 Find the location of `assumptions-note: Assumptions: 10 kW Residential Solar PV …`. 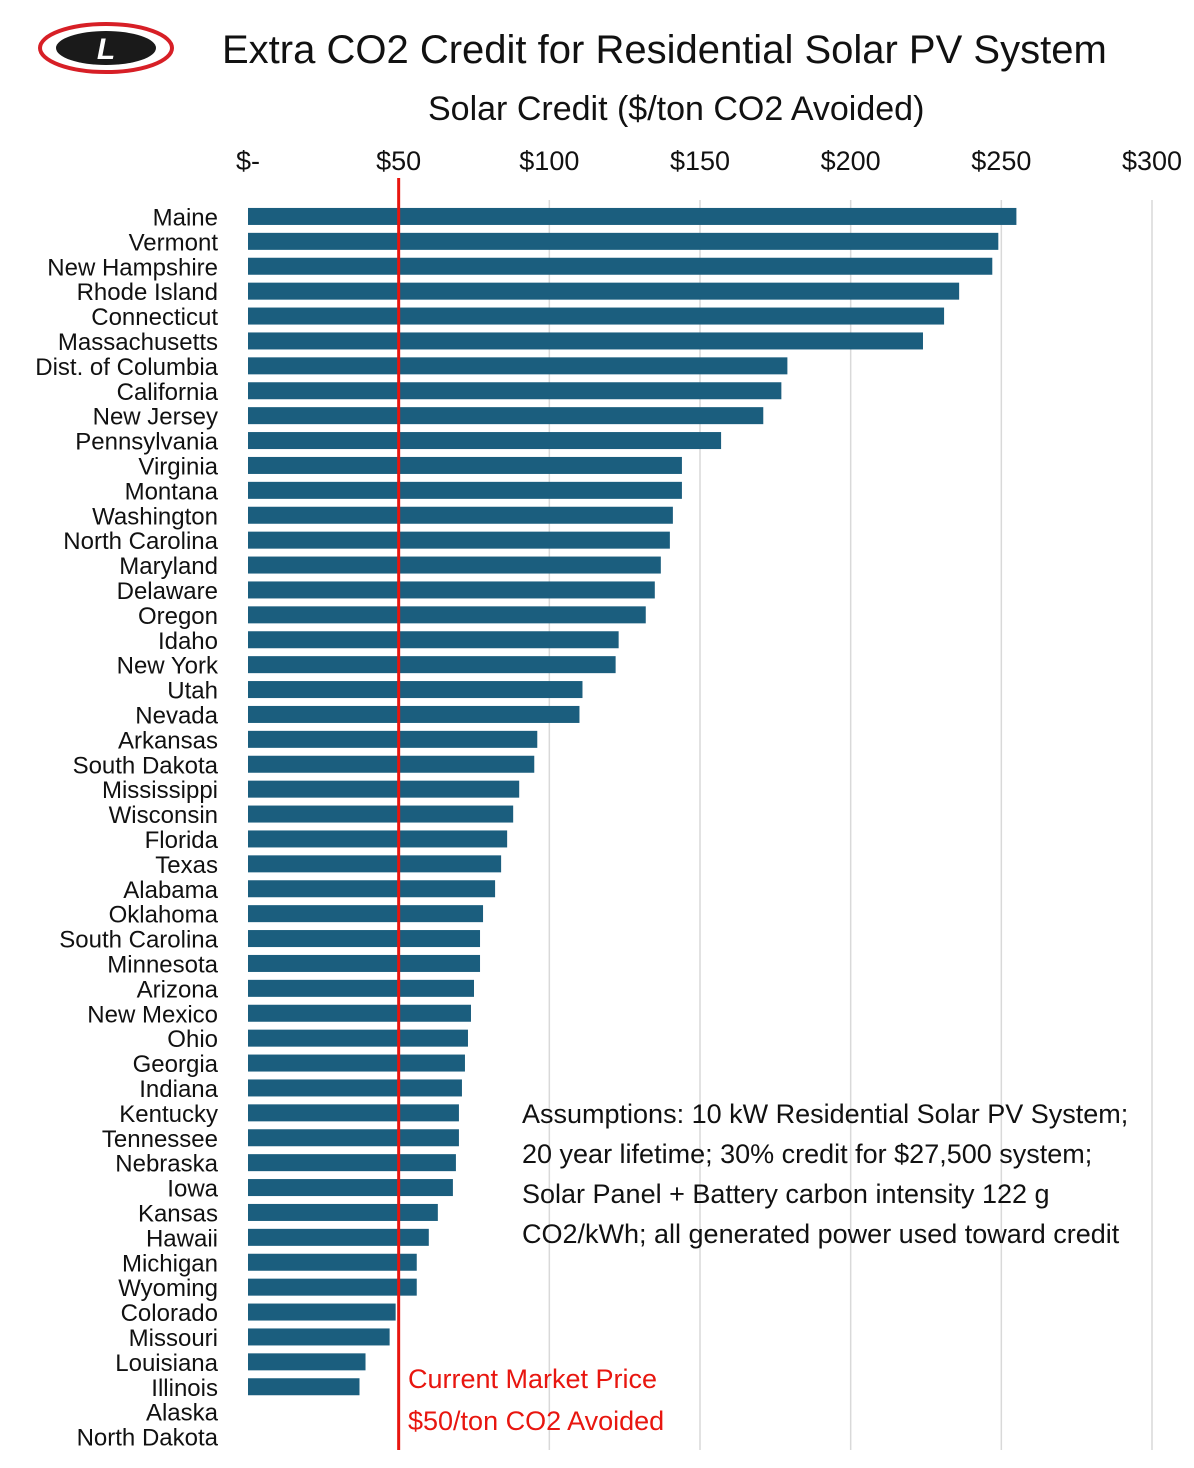

assumptions-note: Assumptions: 10 kW Residential Solar PV … is located at coordinates (825, 1174).